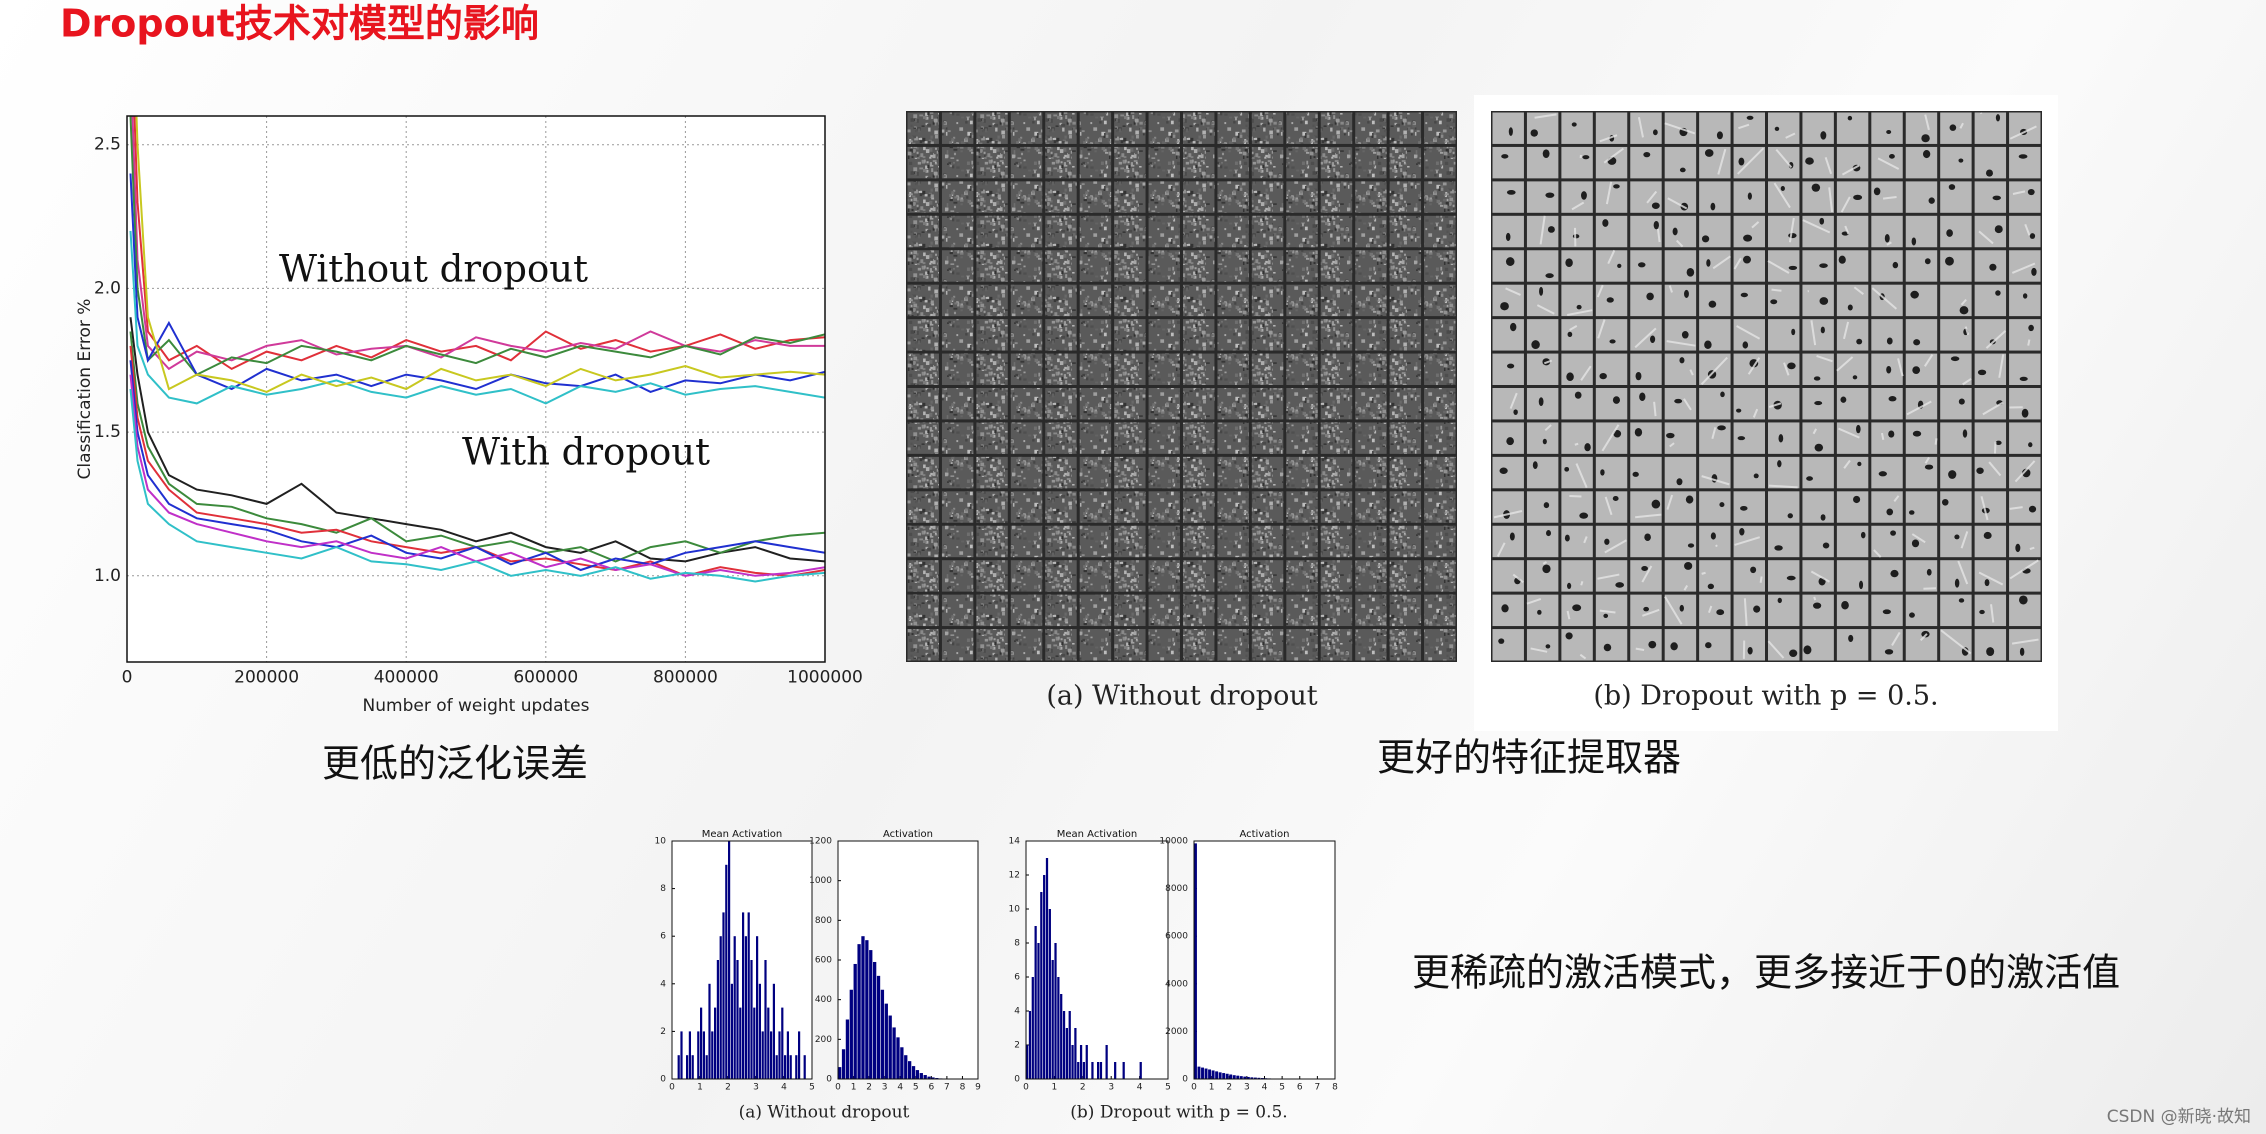  Describe the element at coordinates (784, 1088) in the screenshot. I see `x-tick-label: 4` at that location.